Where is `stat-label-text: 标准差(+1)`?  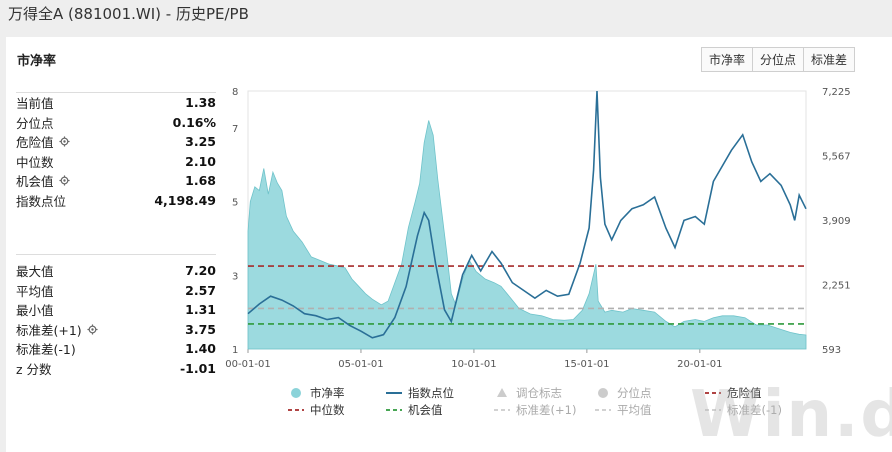 stat-label-text: 标准差(+1) is located at coordinates (49, 330).